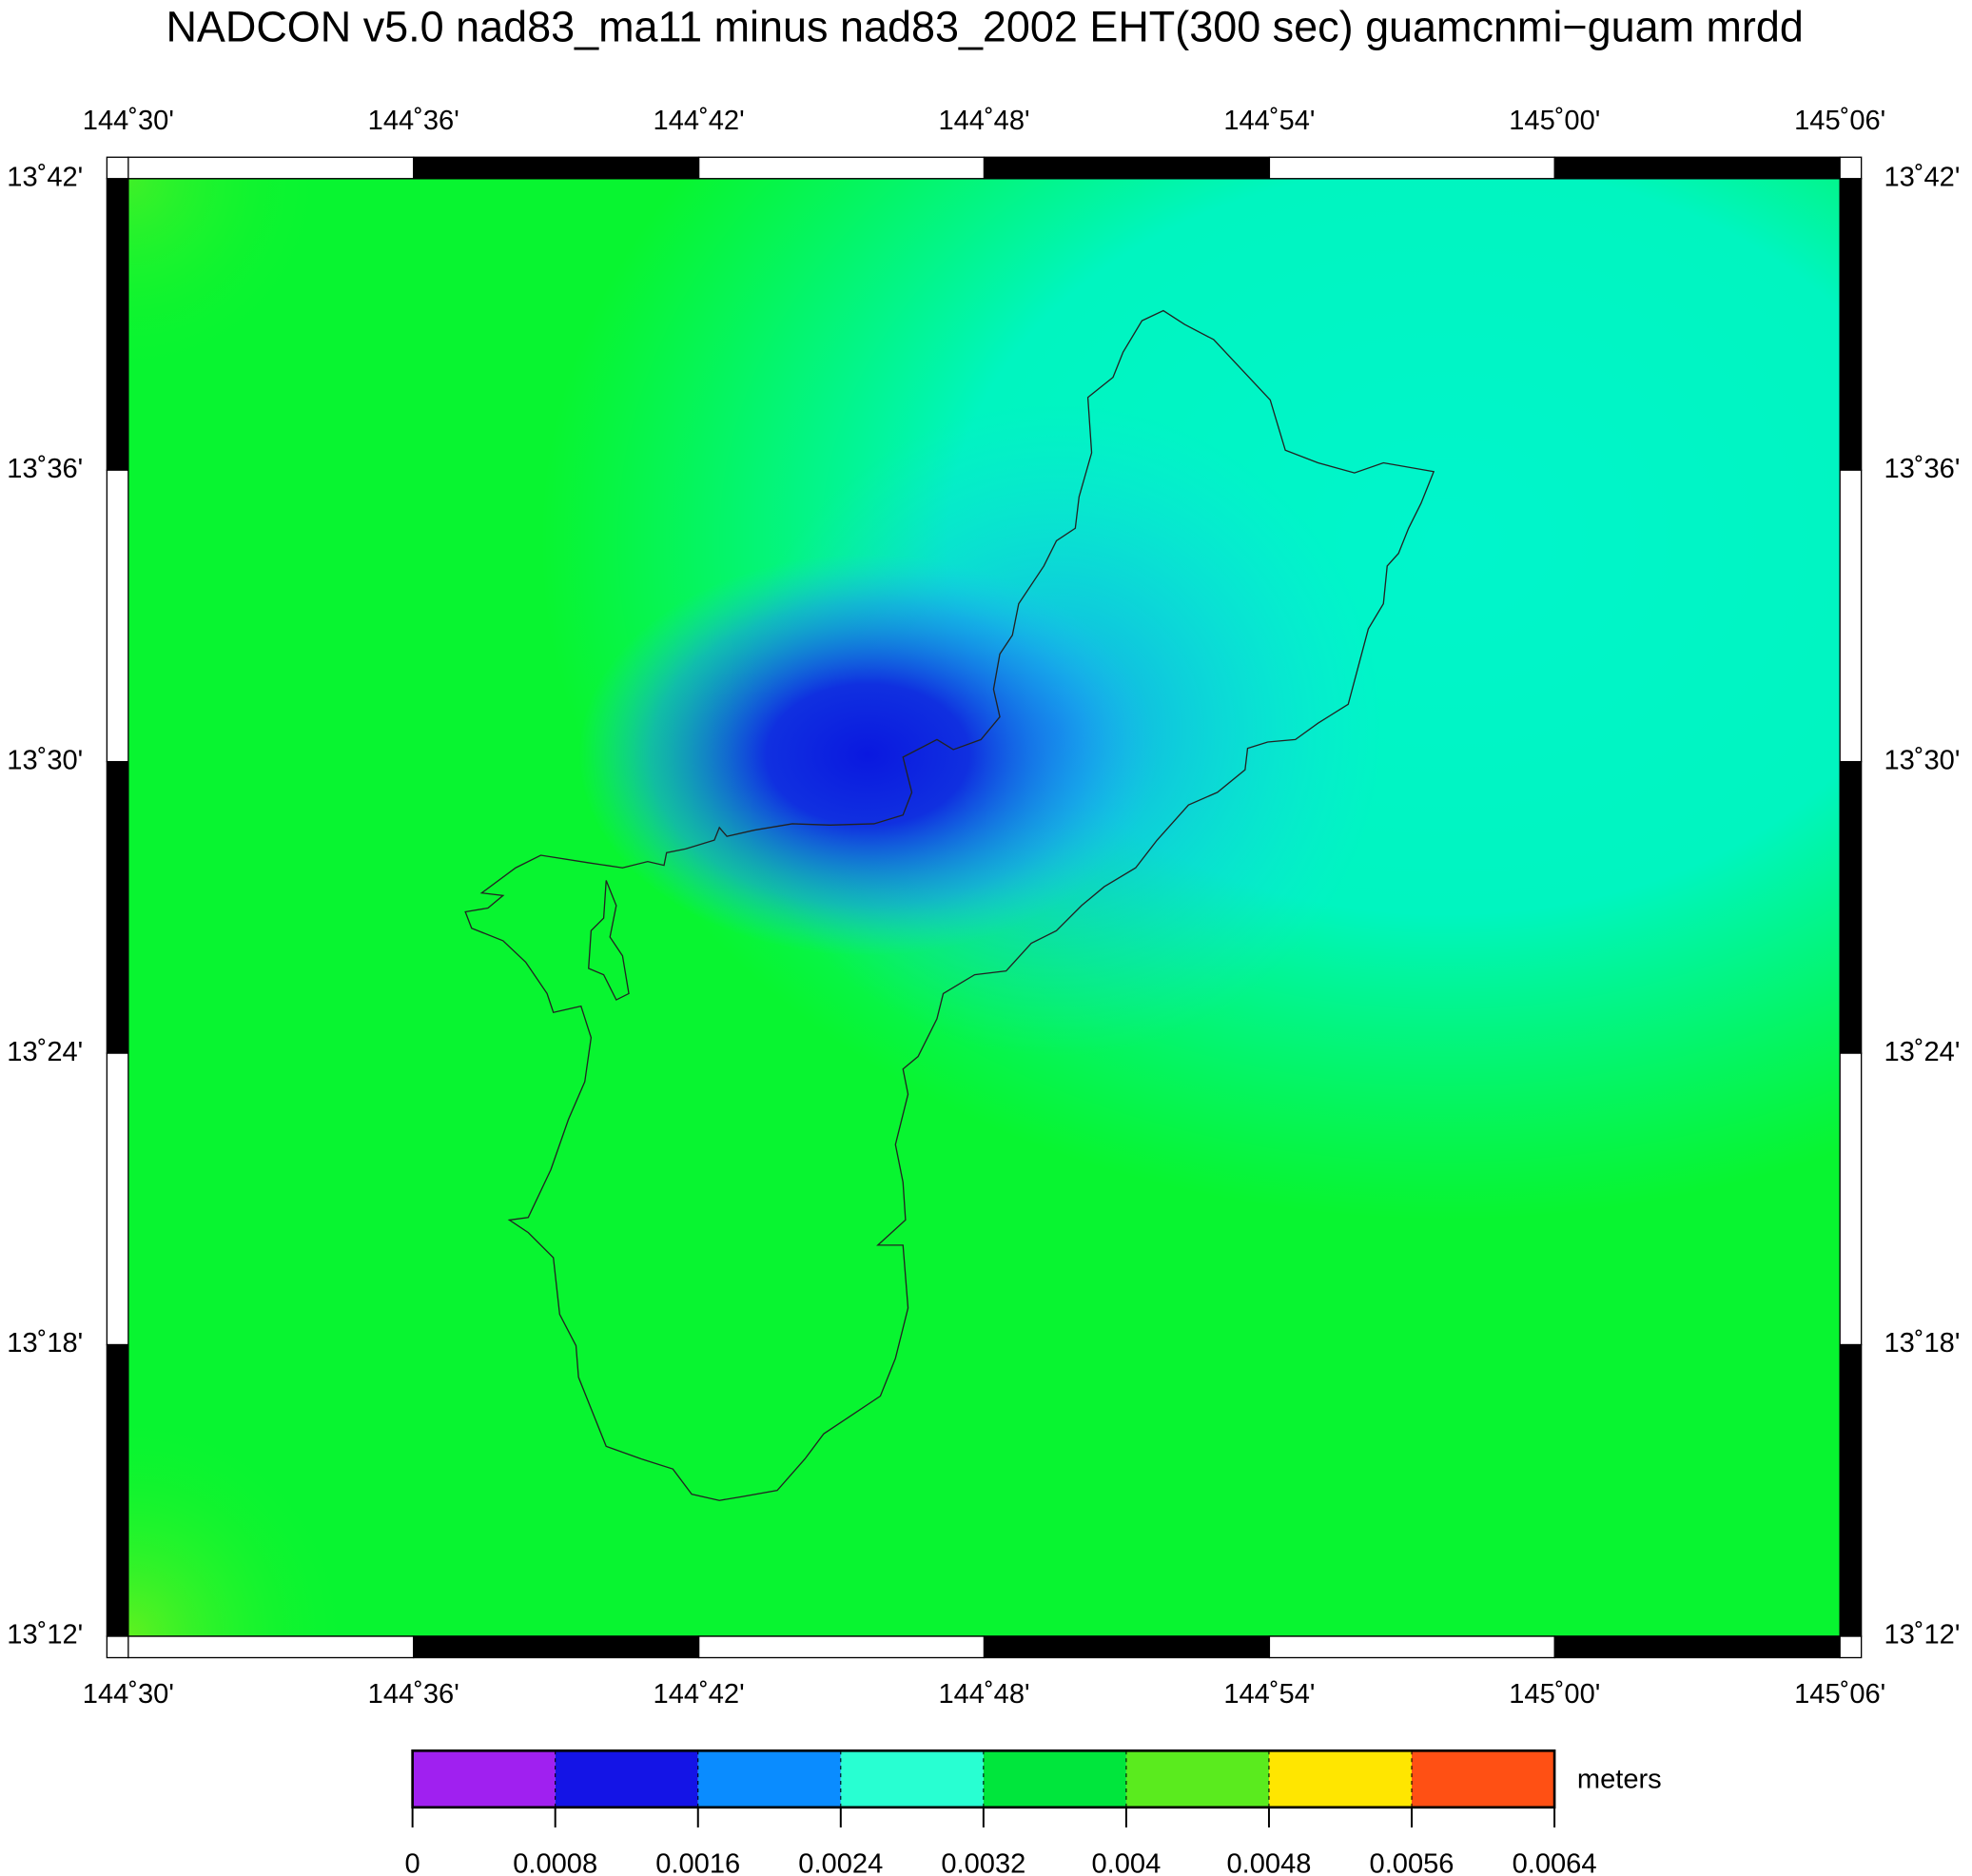 The height and width of the screenshot is (1876, 1972). What do you see at coordinates (412, 1862) in the screenshot?
I see `colorbar-tick-label: 0` at bounding box center [412, 1862].